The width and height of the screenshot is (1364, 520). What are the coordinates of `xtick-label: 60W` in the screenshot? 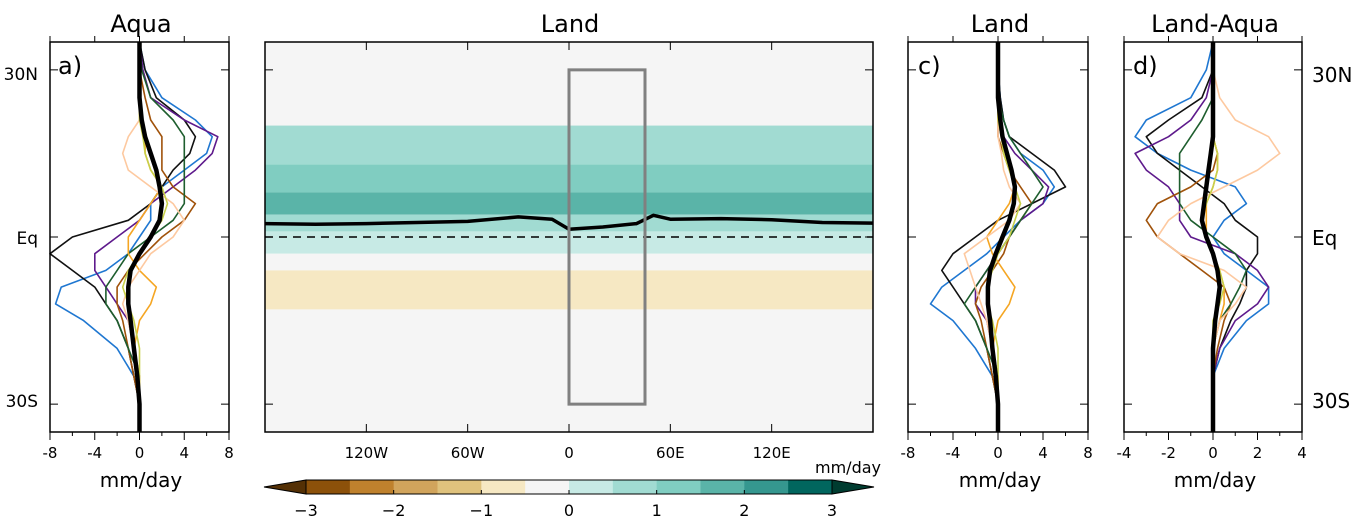 It's located at (468, 453).